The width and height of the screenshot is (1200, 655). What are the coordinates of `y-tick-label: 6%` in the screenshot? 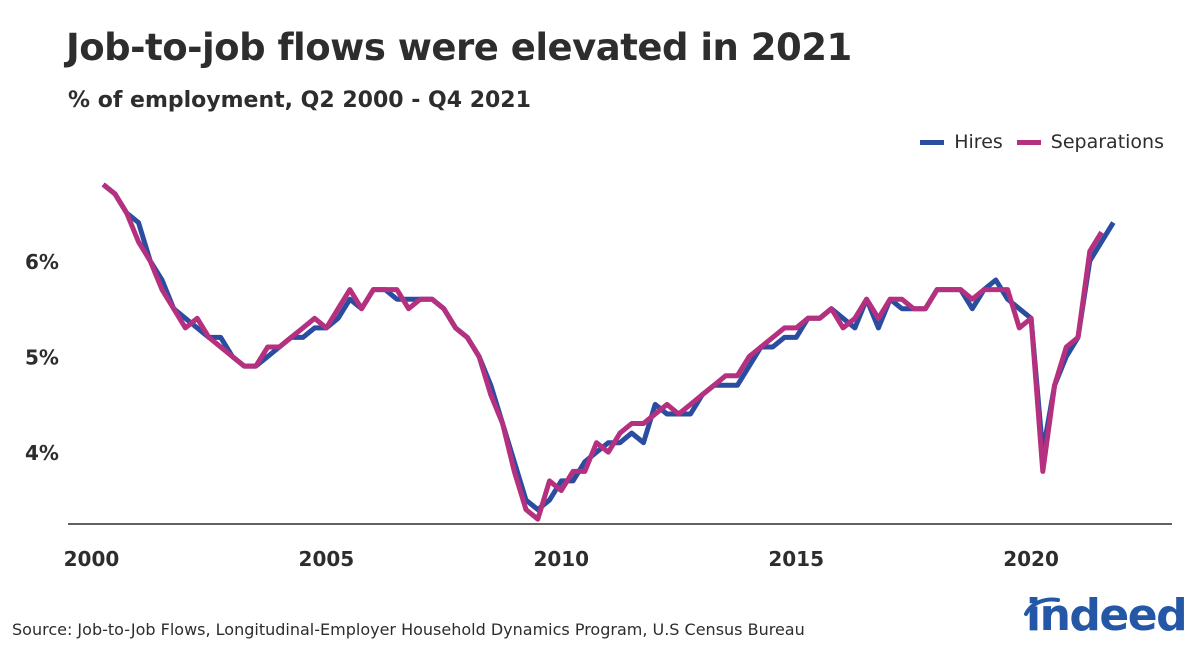 It's located at (42, 262).